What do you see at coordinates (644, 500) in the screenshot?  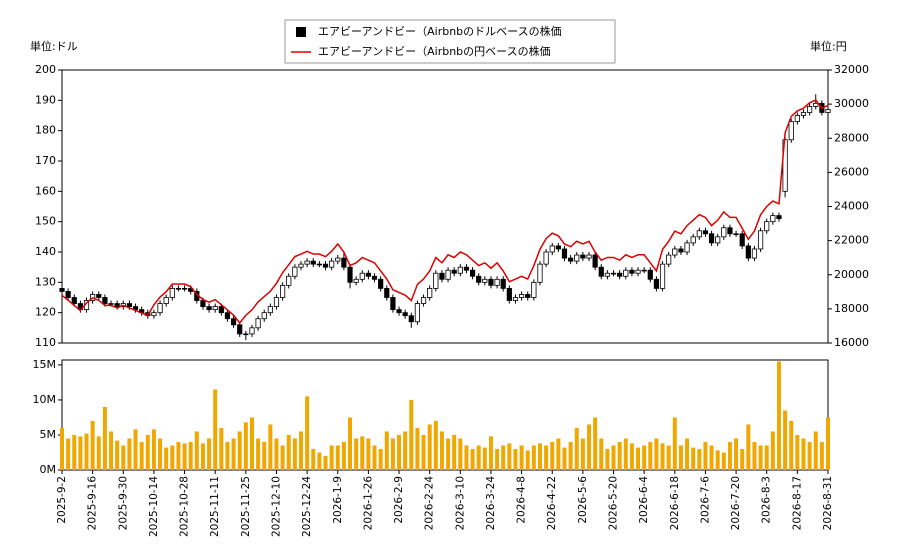 I see `x-tick-label: 2026-6-4` at bounding box center [644, 500].